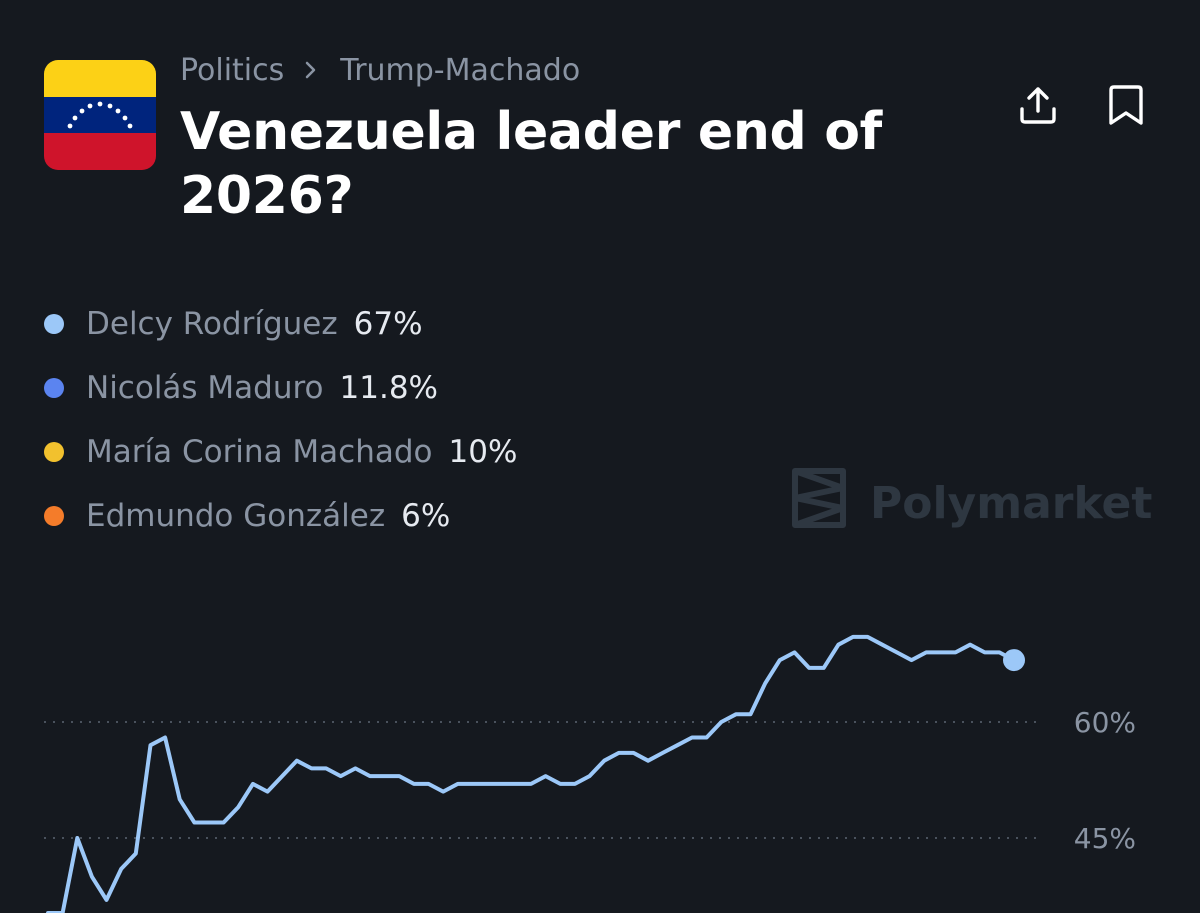  Describe the element at coordinates (1105, 838) in the screenshot. I see `y-tick-label: 45%` at that location.